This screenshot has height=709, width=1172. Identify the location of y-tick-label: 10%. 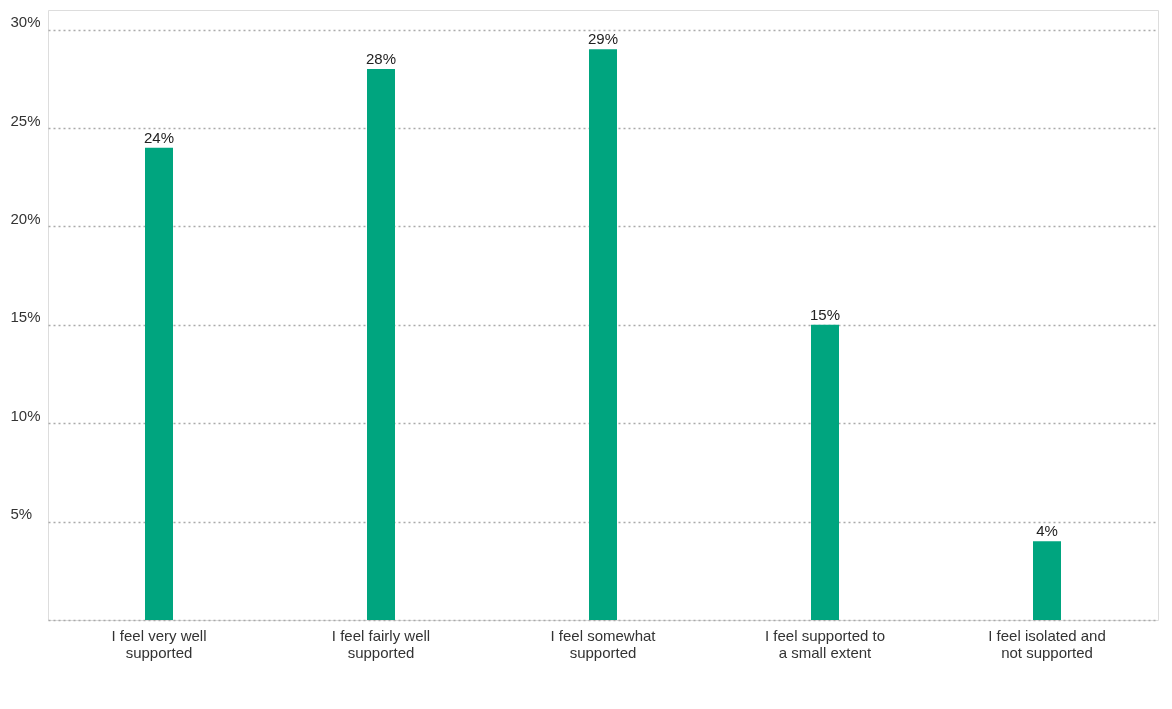
(25, 415).